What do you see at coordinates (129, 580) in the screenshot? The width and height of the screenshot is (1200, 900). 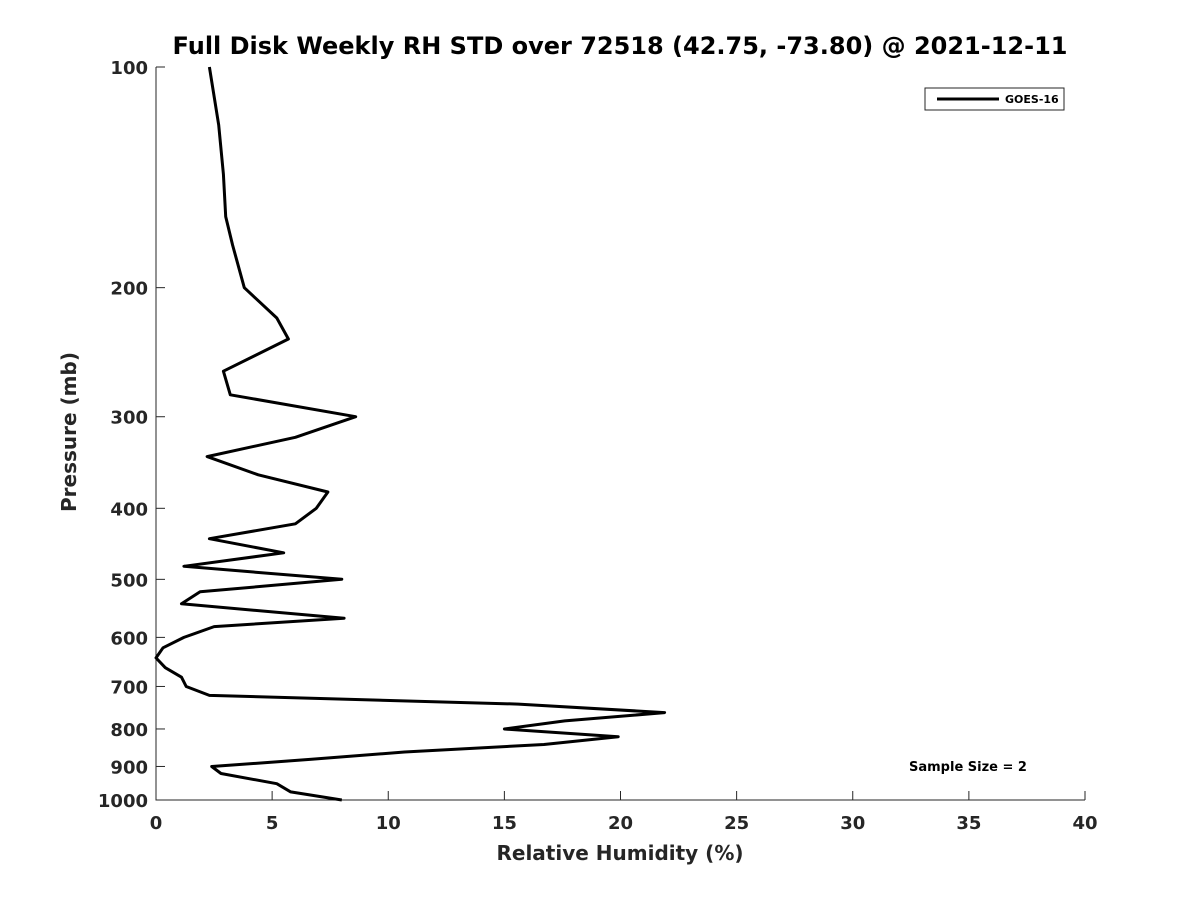 I see `y-tick-label: 500` at bounding box center [129, 580].